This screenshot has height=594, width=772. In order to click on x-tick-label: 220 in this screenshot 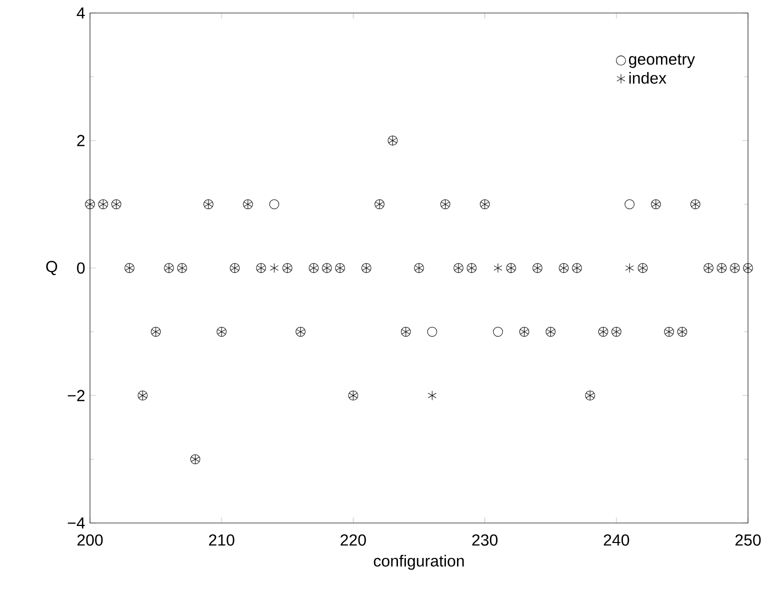, I will do `click(353, 540)`.